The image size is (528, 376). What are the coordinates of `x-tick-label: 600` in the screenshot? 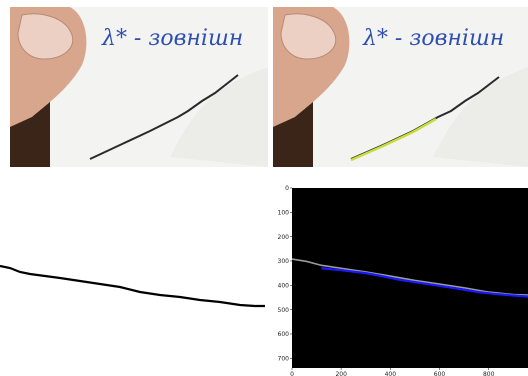 It's located at (440, 373).